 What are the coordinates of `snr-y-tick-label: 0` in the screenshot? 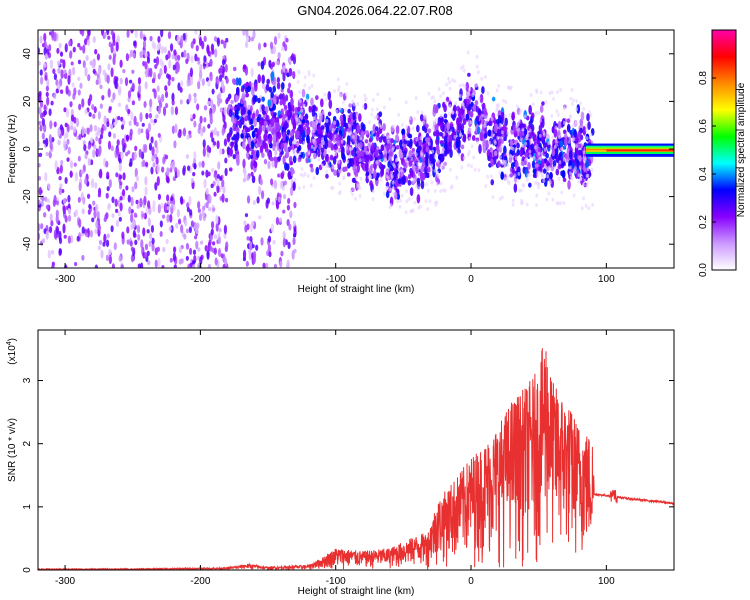 It's located at (27, 570).